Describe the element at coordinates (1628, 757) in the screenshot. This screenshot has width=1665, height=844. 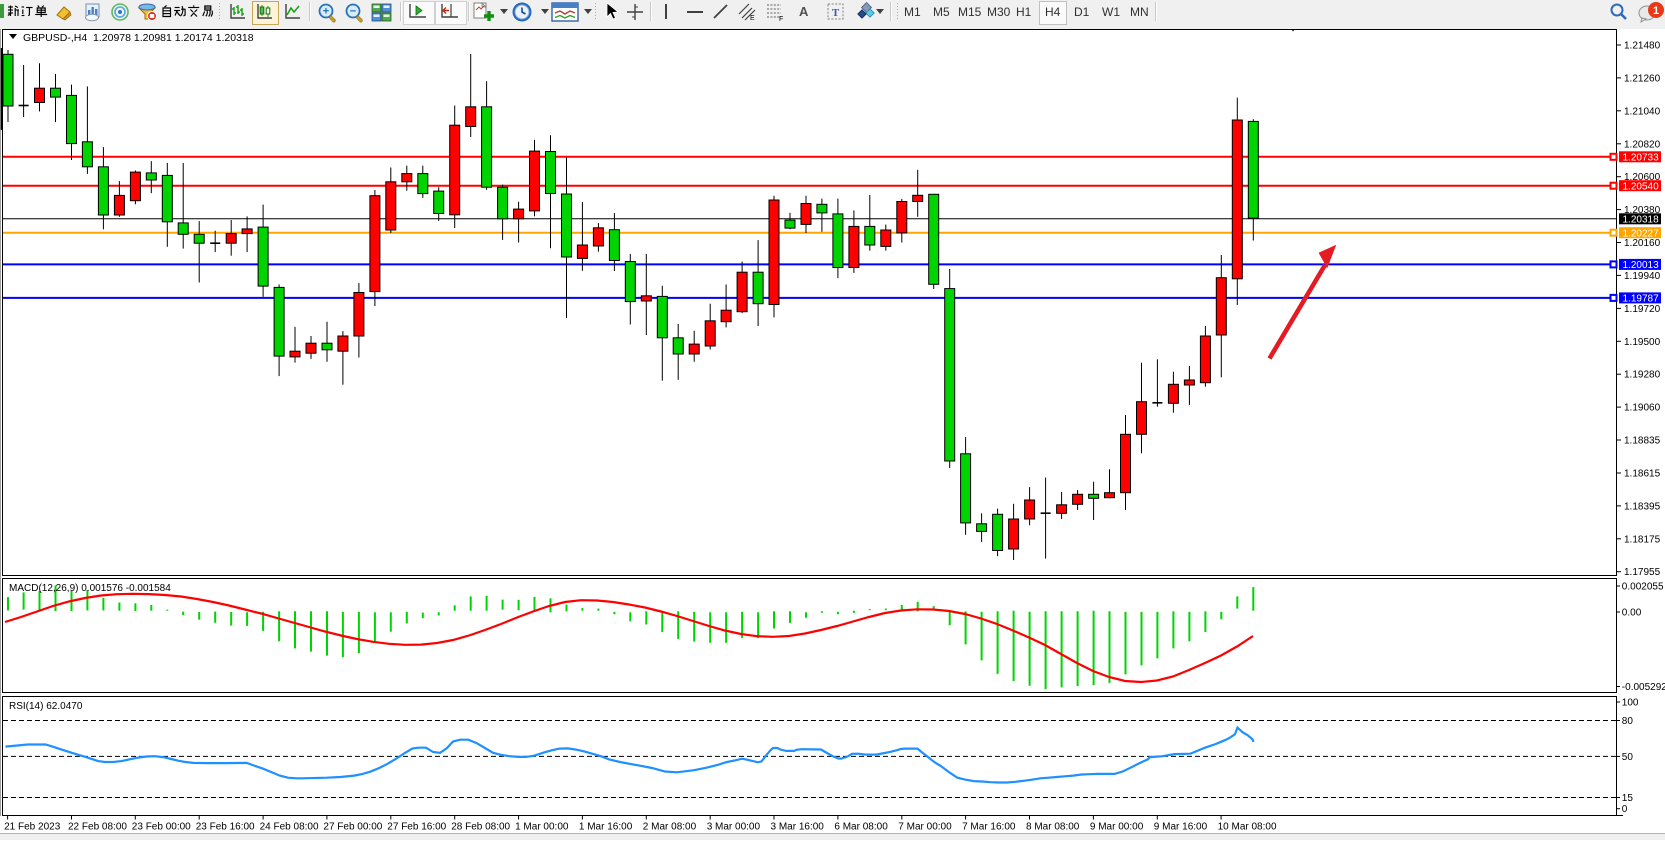
I see `svg-text: 50` at that location.